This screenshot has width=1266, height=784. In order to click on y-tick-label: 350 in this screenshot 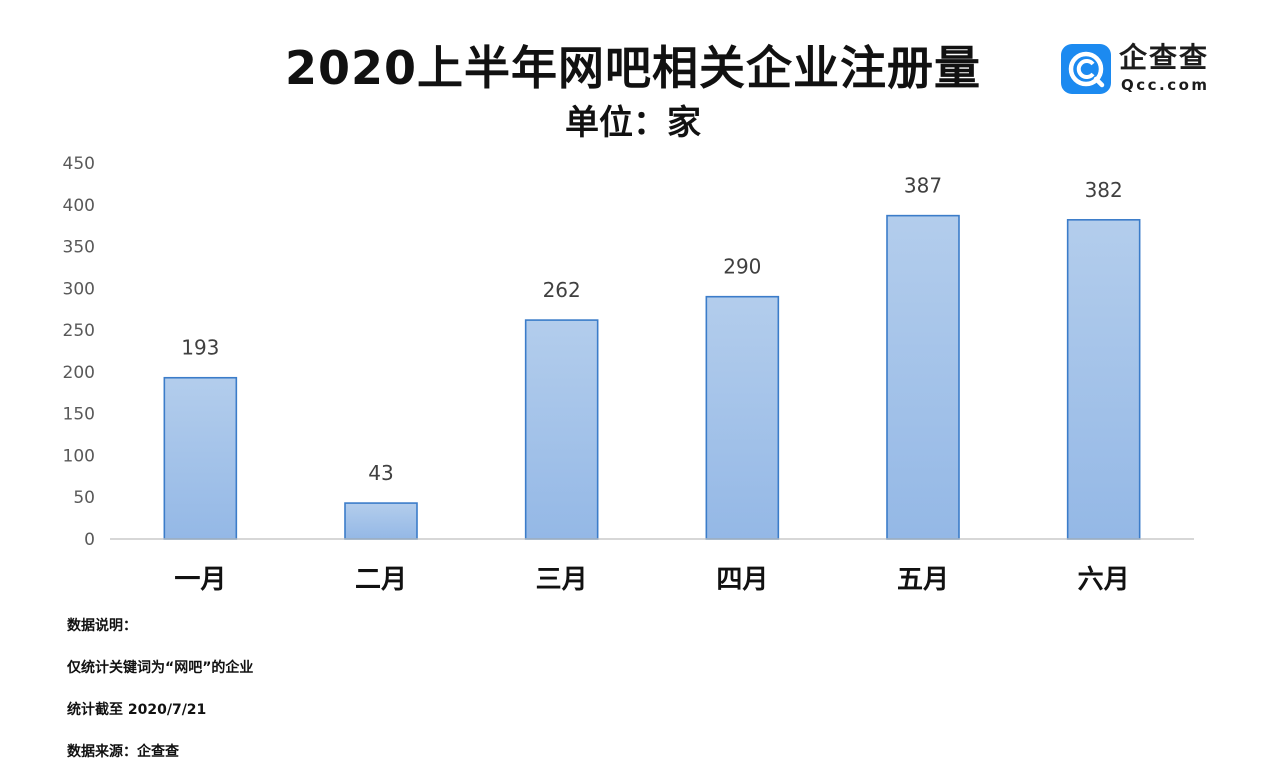, I will do `click(79, 248)`.